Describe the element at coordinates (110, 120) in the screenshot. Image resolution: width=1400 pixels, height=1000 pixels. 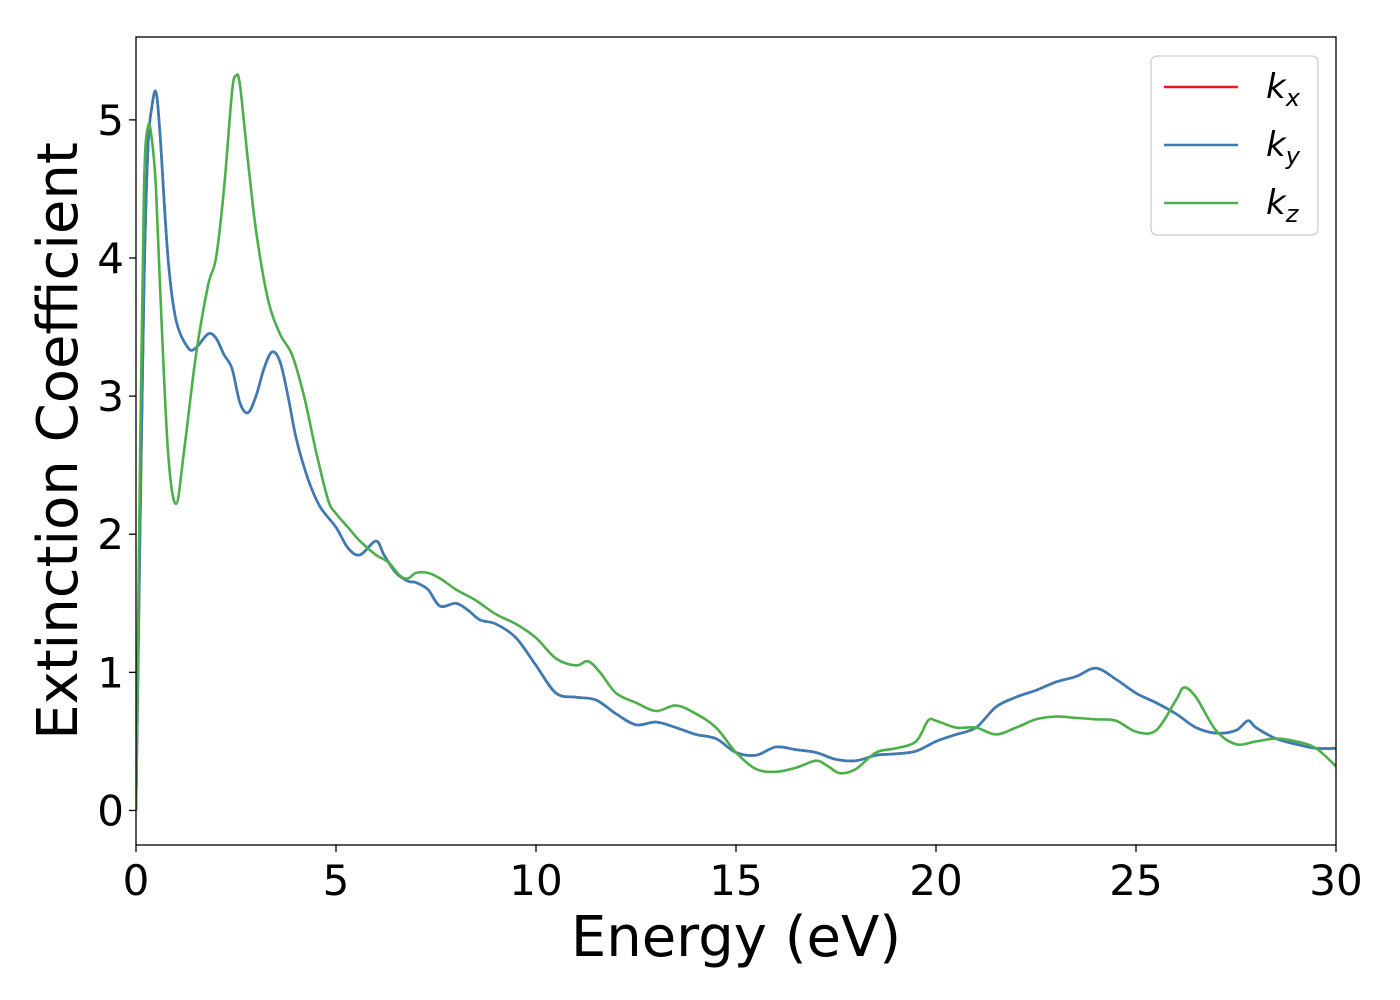
I see `y-tick-label: 5` at that location.